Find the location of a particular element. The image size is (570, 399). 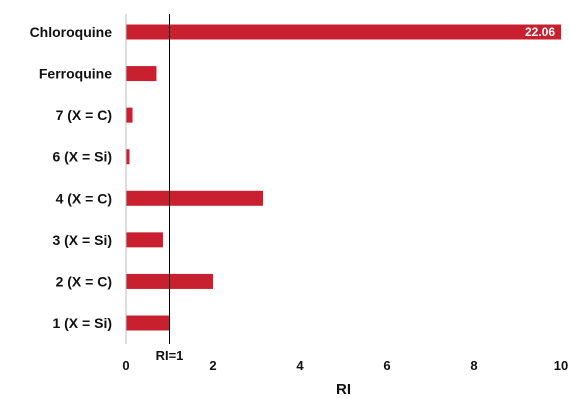

category-label: 4 (X = C) is located at coordinates (84, 198).